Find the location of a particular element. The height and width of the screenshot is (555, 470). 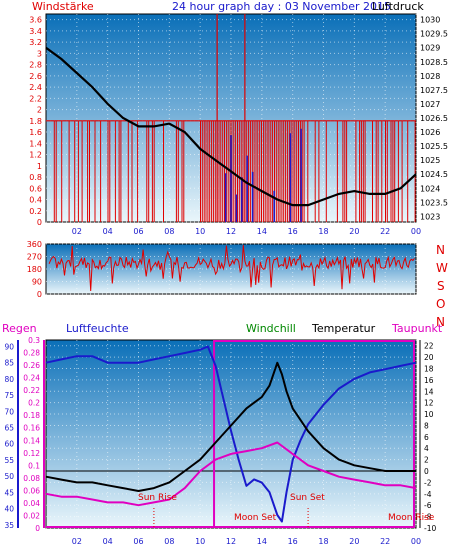

tick-label-temperature: 18 is located at coordinates (429, 368).